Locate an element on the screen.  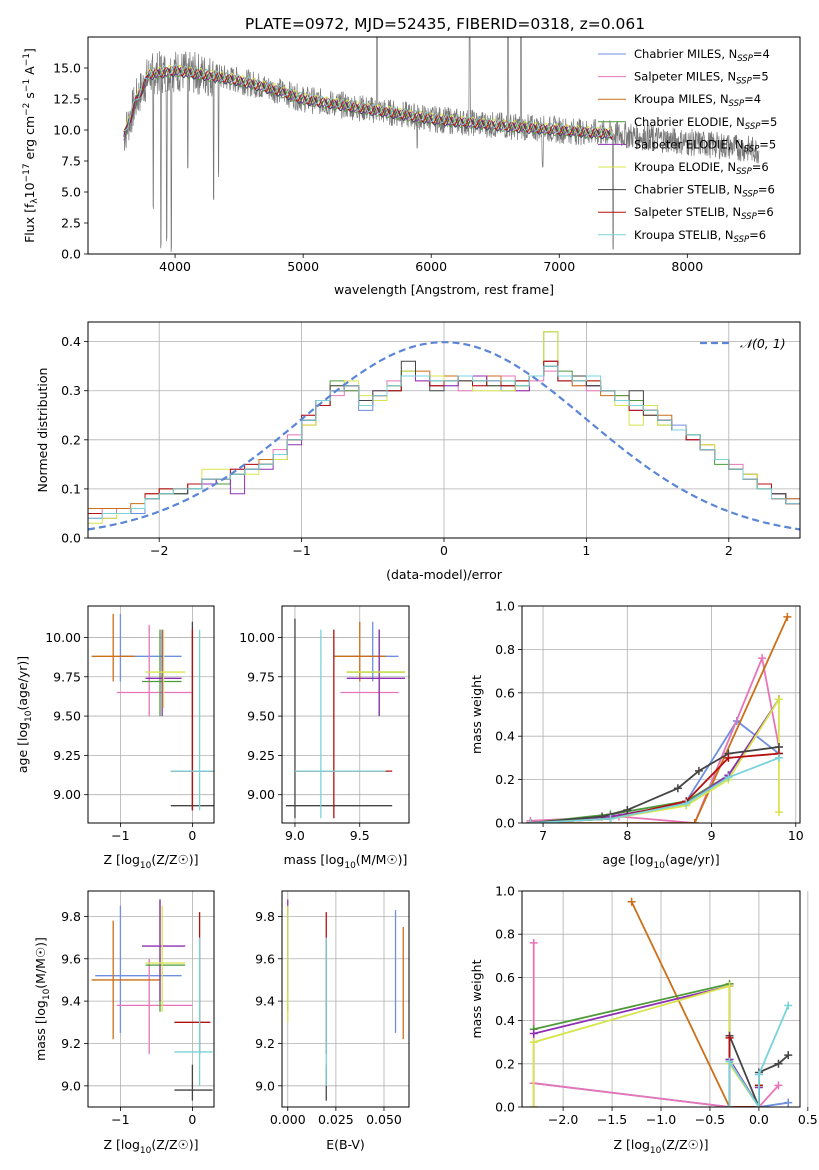
x-tick-label: −1 is located at coordinates (120, 1119).